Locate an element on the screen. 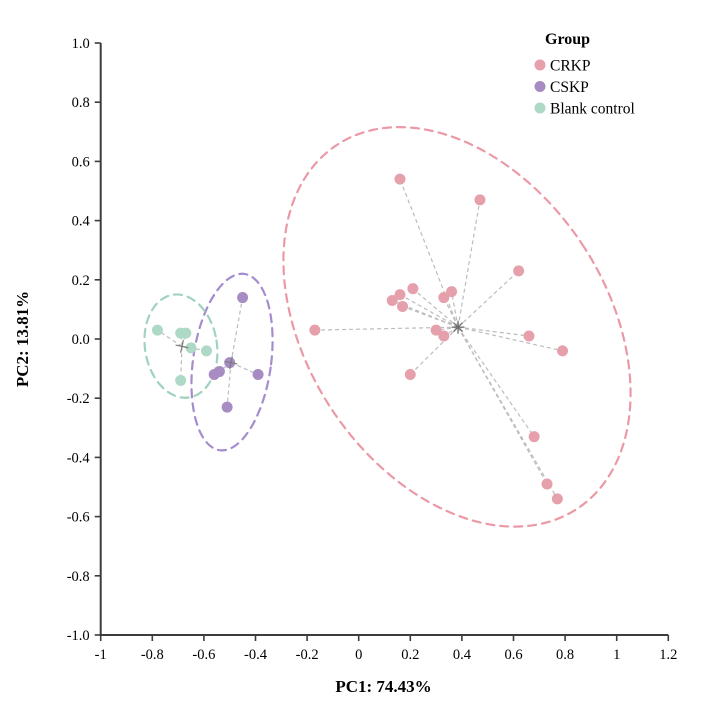  y-tick-label: -1.0 is located at coordinates (78, 636).